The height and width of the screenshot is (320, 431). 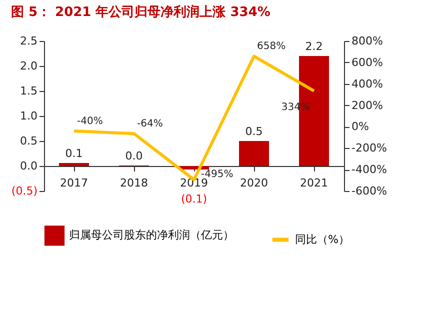 What do you see at coordinates (194, 199) in the screenshot?
I see `data-label: (0.1)` at bounding box center [194, 199].